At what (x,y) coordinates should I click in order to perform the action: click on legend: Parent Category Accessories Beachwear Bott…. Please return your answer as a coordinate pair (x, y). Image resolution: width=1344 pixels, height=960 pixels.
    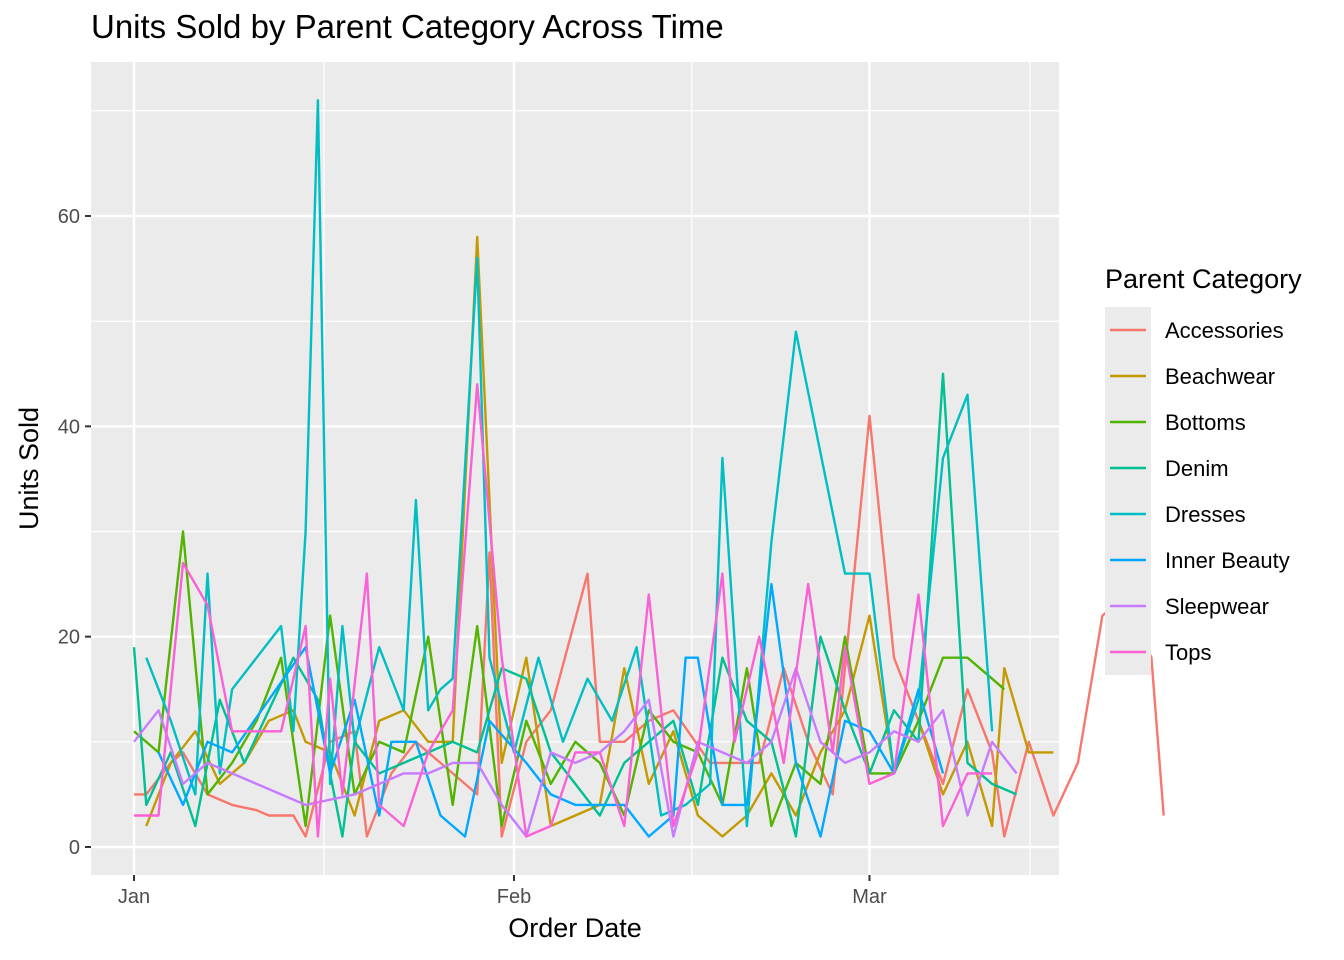
    Looking at the image, I should click on (1203, 469).